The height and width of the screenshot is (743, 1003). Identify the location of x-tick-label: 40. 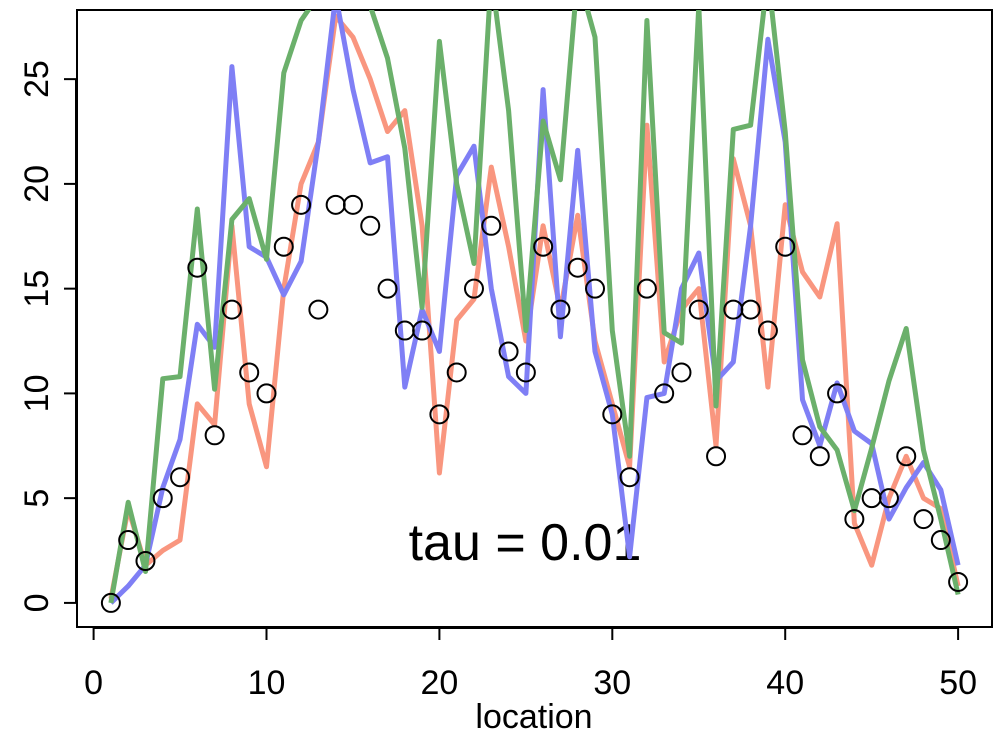
(785, 683).